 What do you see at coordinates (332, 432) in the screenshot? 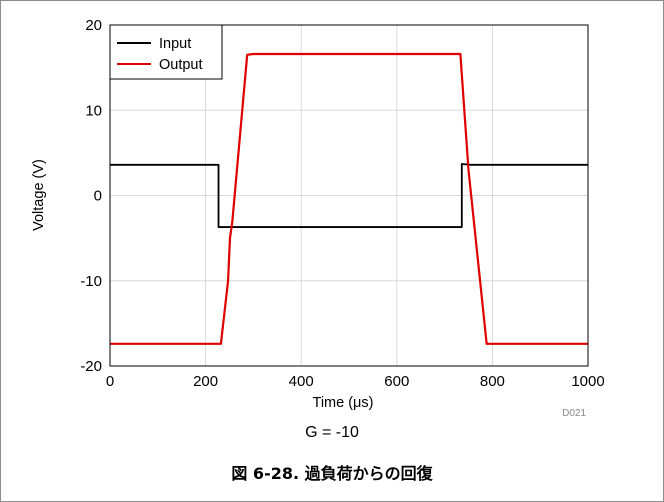
I see `gain-condition-label: G = -10` at bounding box center [332, 432].